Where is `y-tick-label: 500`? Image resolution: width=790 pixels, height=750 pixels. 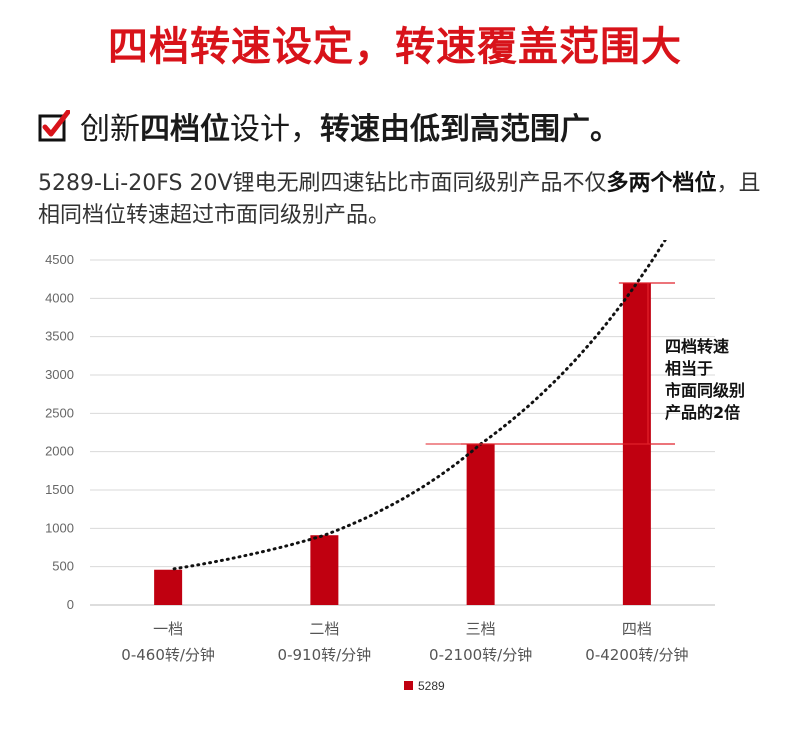
y-tick-label: 500 is located at coordinates (63, 566).